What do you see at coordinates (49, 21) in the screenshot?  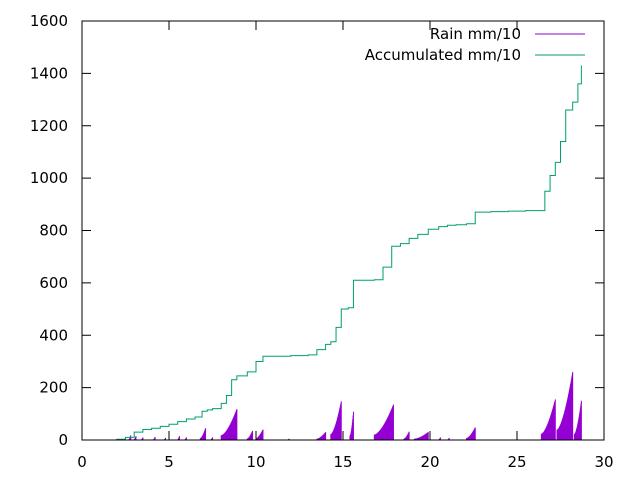 I see `y-tick-label: 1600` at bounding box center [49, 21].